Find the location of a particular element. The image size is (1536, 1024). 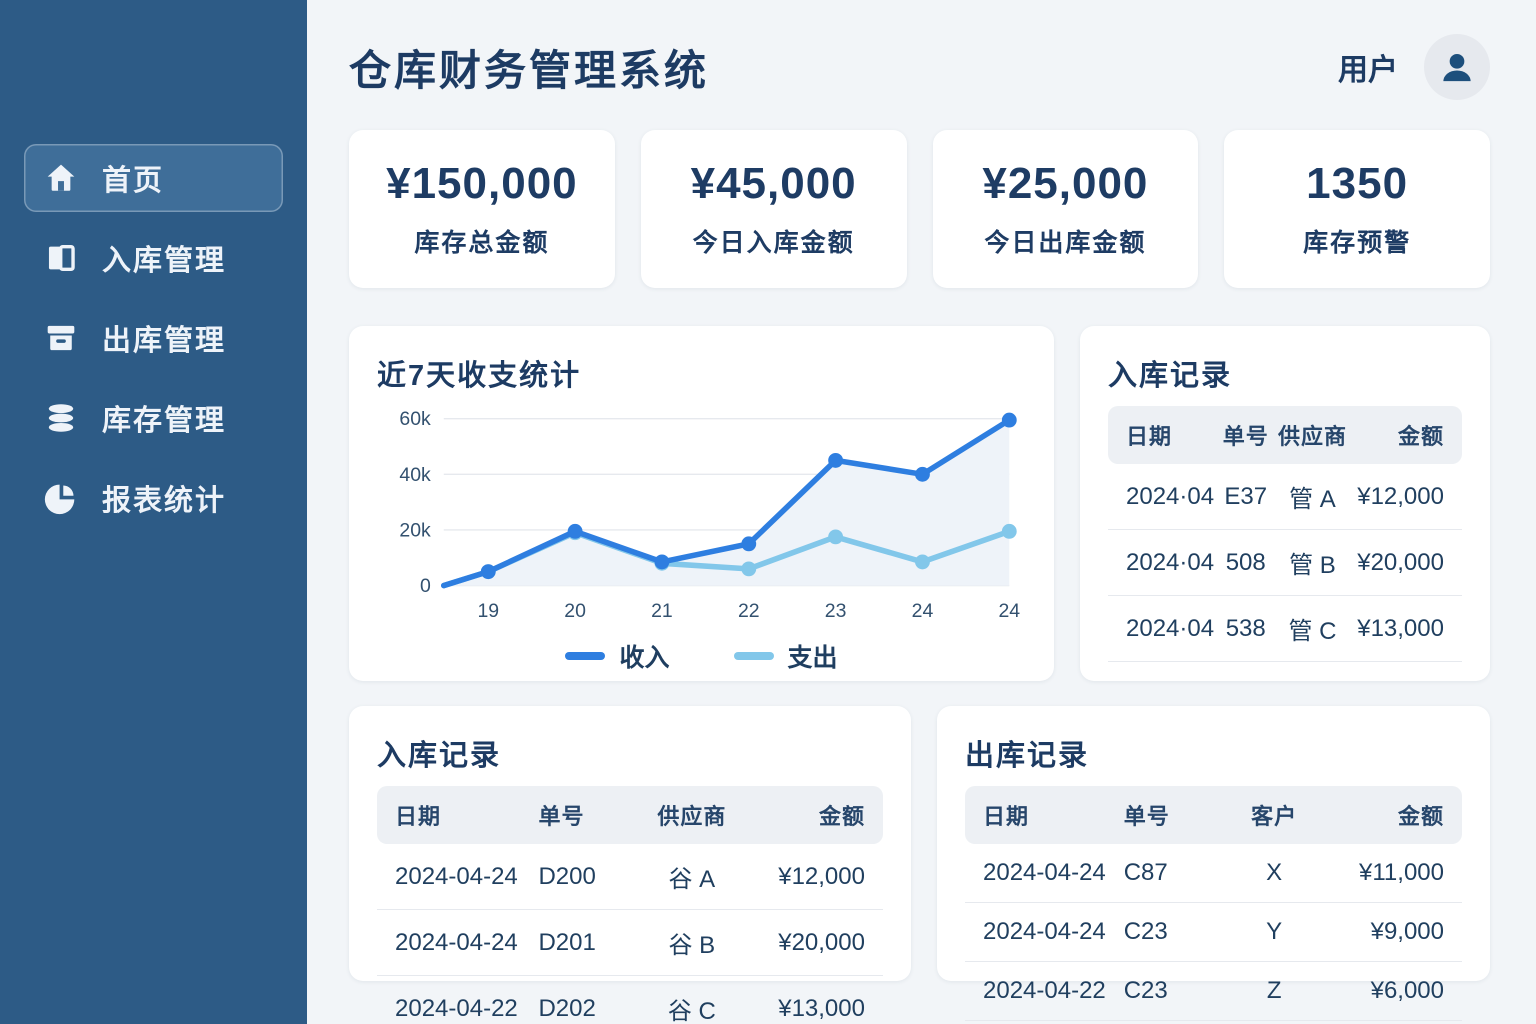

table-row: 2024-04-24 D200 谷 A ¥12,000 is located at coordinates (630, 877).